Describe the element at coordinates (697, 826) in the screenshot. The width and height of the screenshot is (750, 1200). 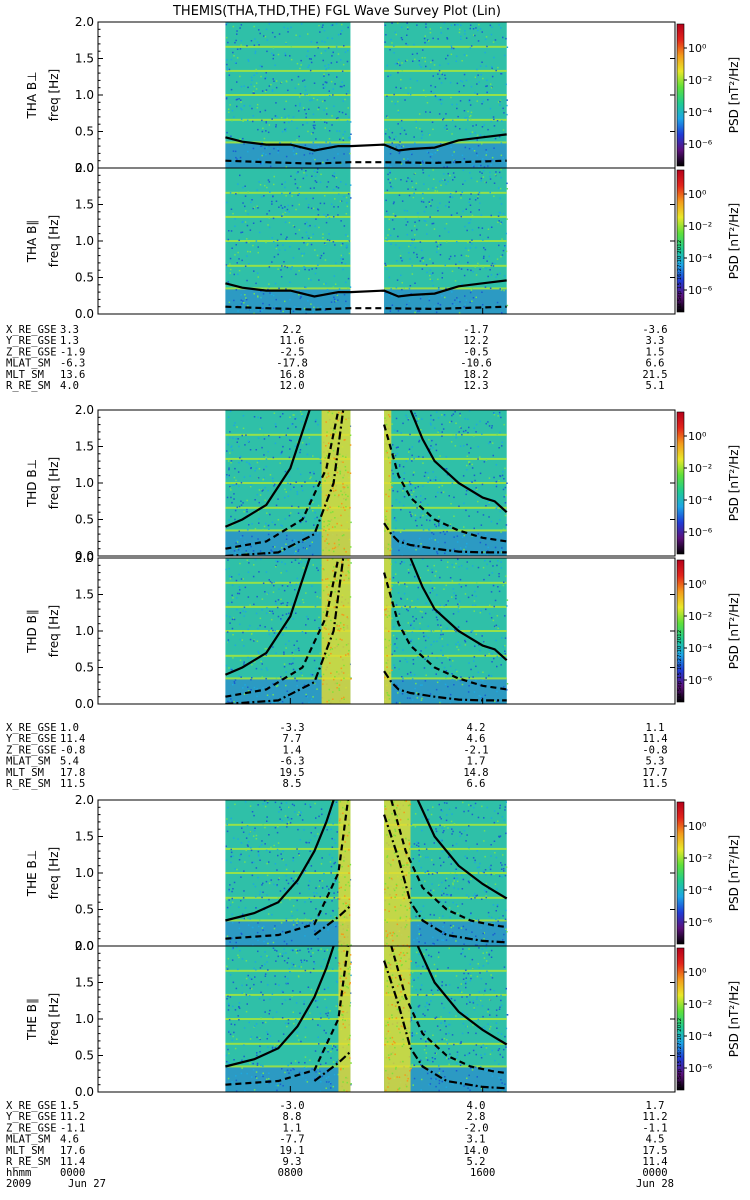
I see `colorbar-tick-label: 10⁰` at that location.